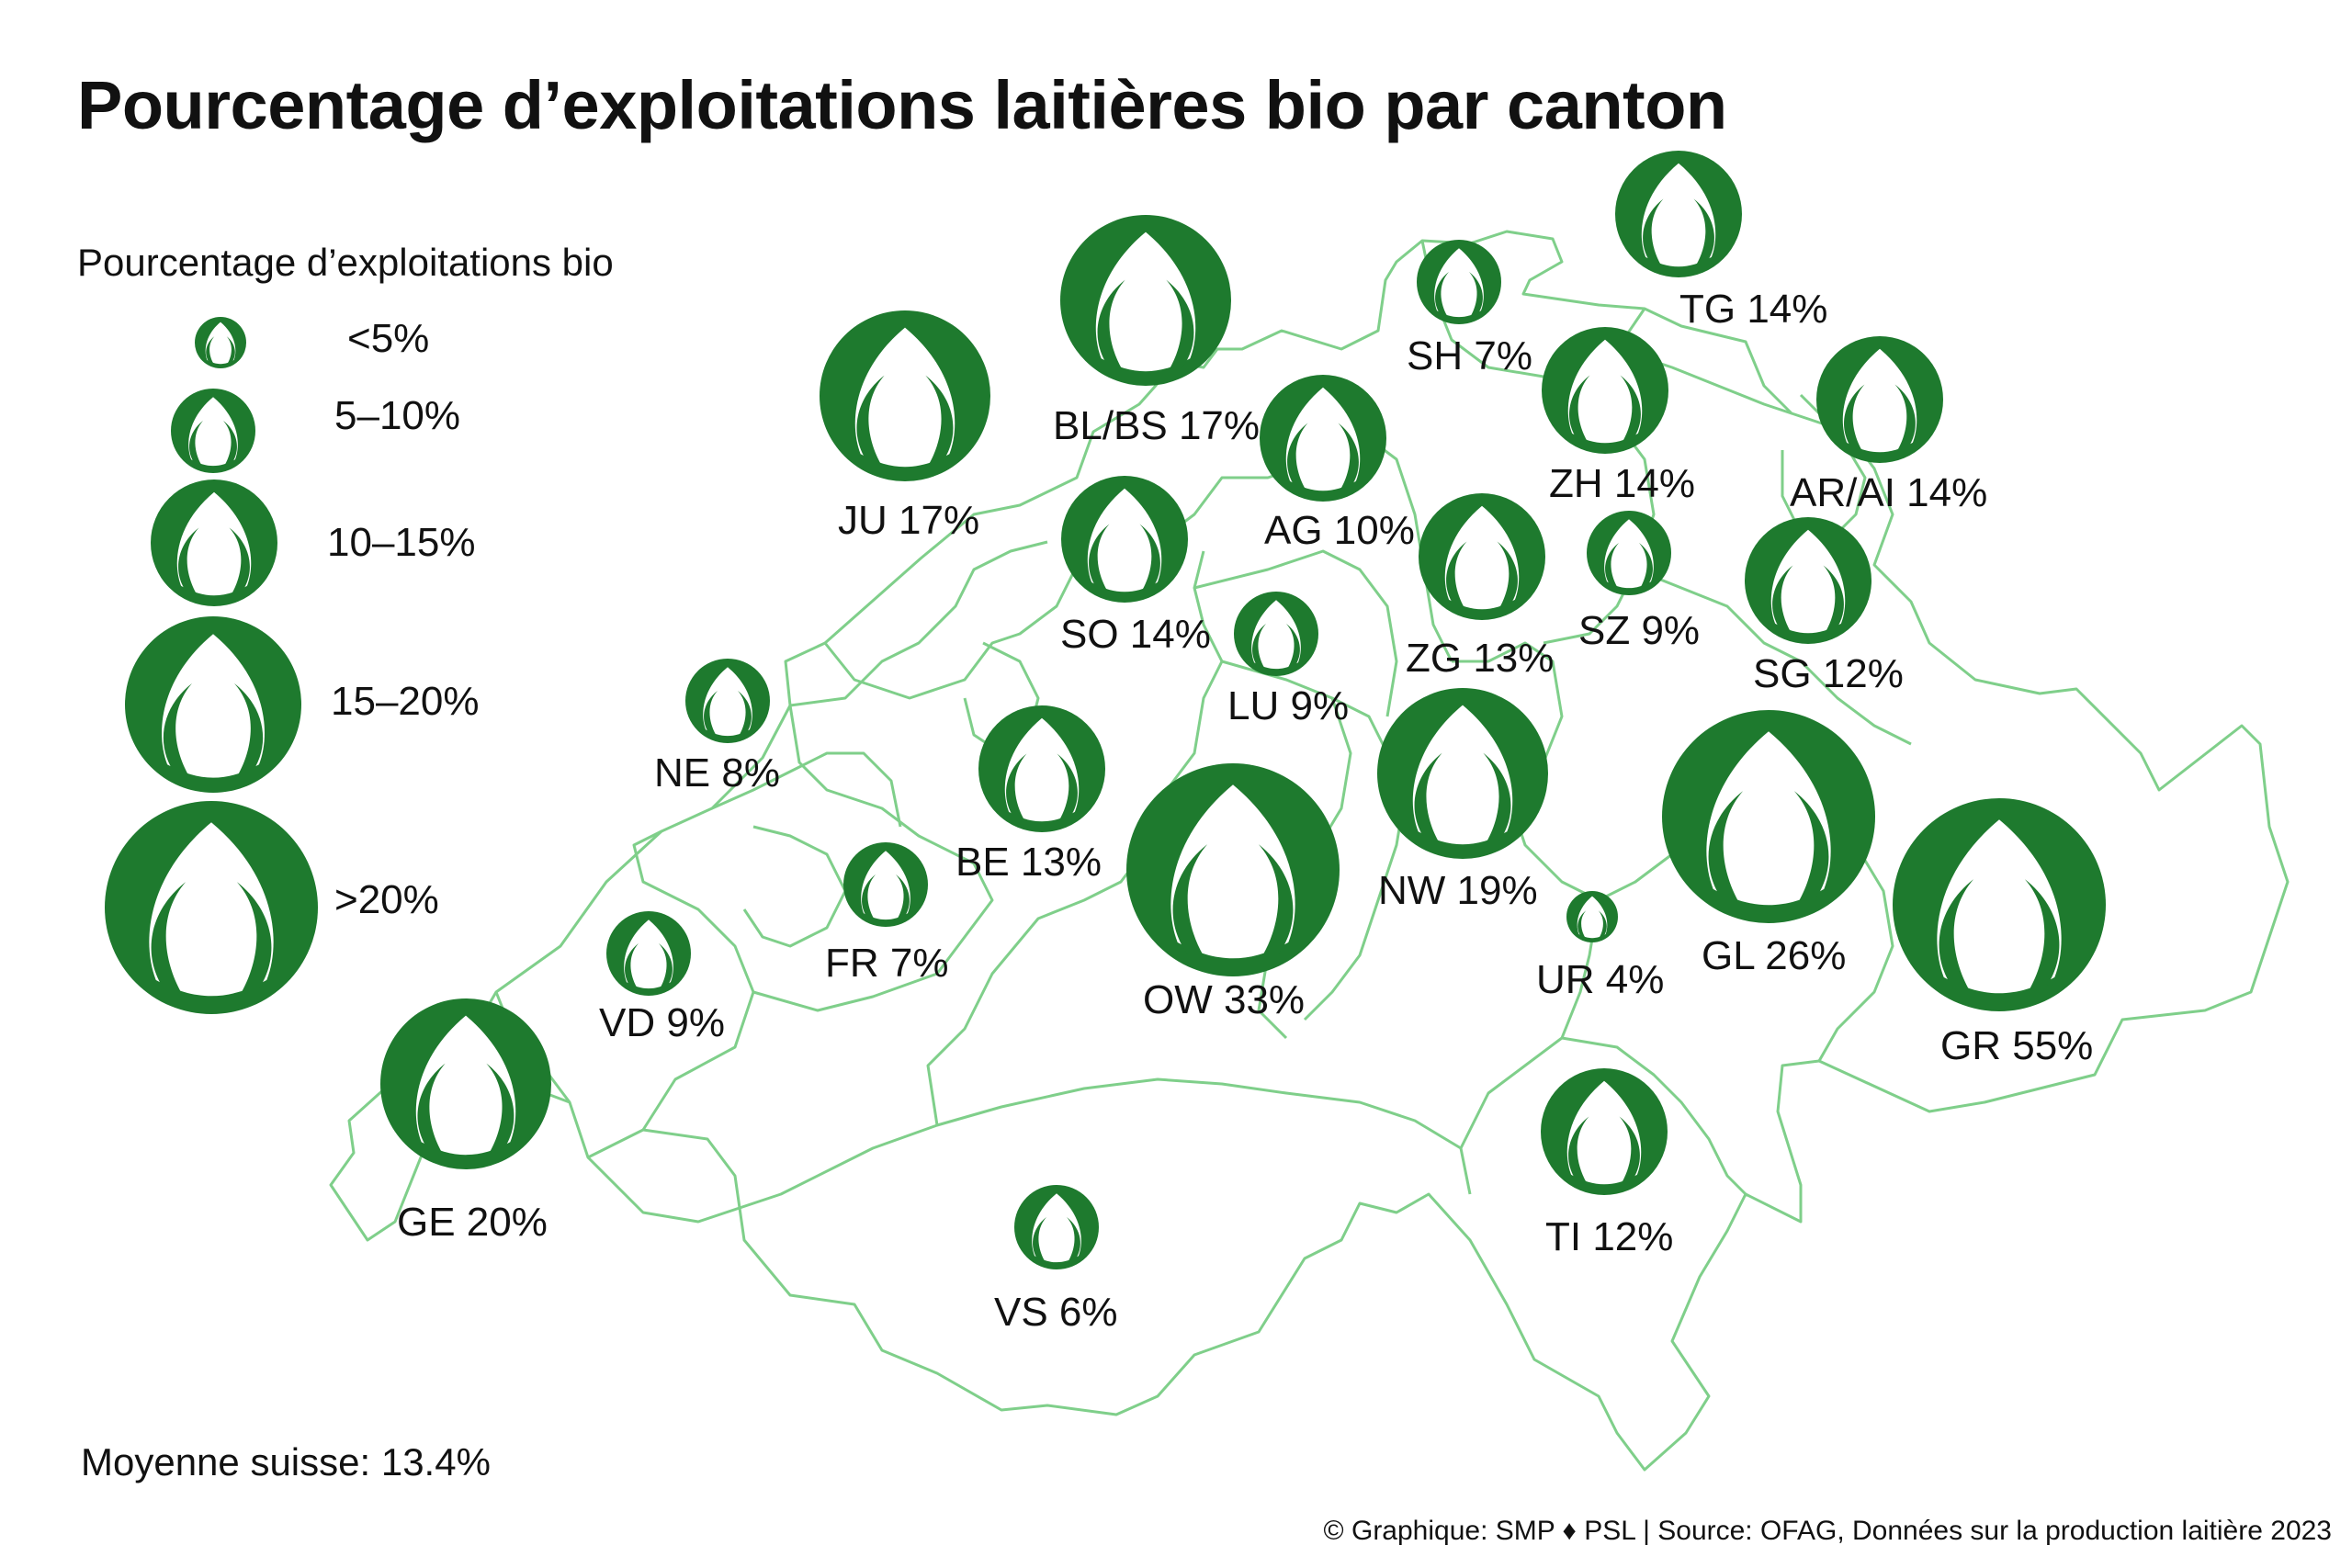  Describe the element at coordinates (1459, 282) in the screenshot. I see `canton-symbol-sh` at that location.